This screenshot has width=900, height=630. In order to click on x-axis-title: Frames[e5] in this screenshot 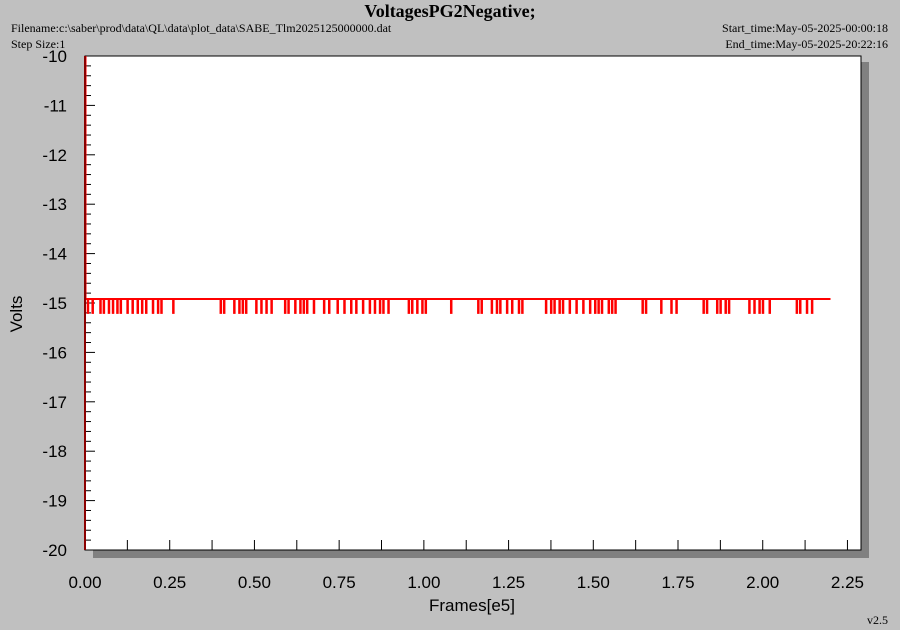, I will do `click(472, 605)`.